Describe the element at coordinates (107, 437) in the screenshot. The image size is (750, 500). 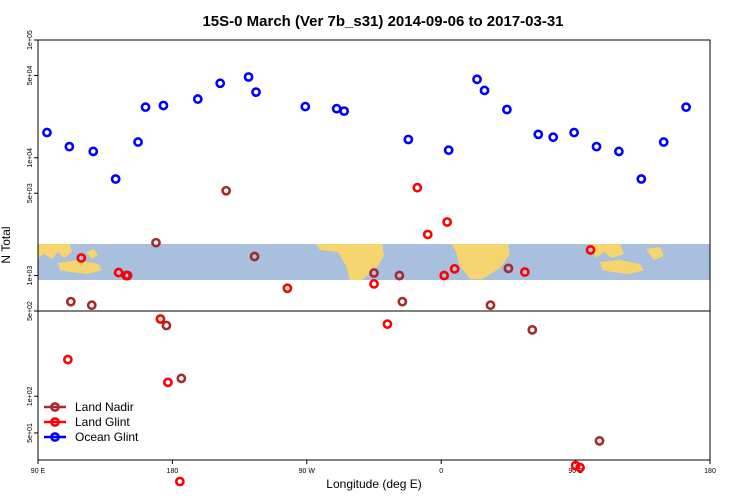
I see `legend-label: Ocean Glint` at that location.